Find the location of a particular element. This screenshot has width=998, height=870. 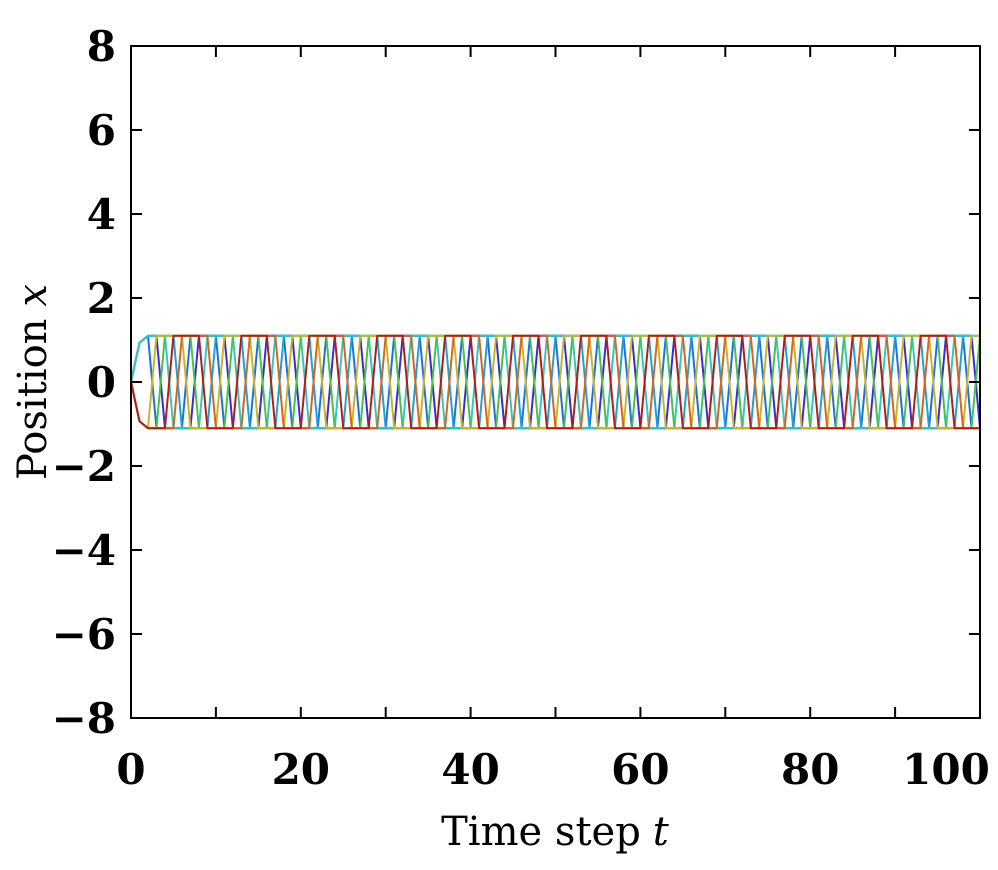

ytick-label-4: 0 is located at coordinates (101, 382).